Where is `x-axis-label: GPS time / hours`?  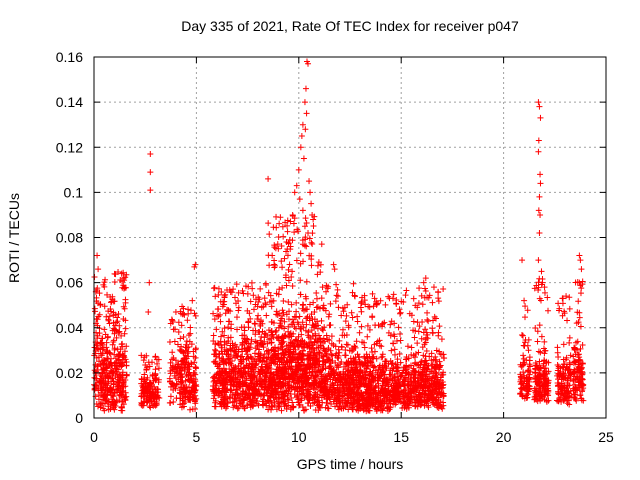 x-axis-label: GPS time / hours is located at coordinates (350, 464).